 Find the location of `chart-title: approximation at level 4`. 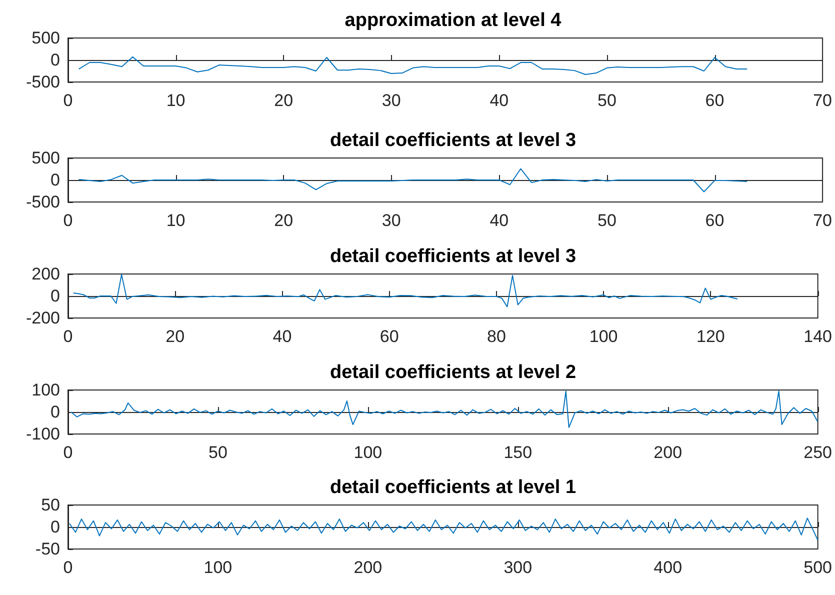

chart-title: approximation at level 4 is located at coordinates (453, 20).